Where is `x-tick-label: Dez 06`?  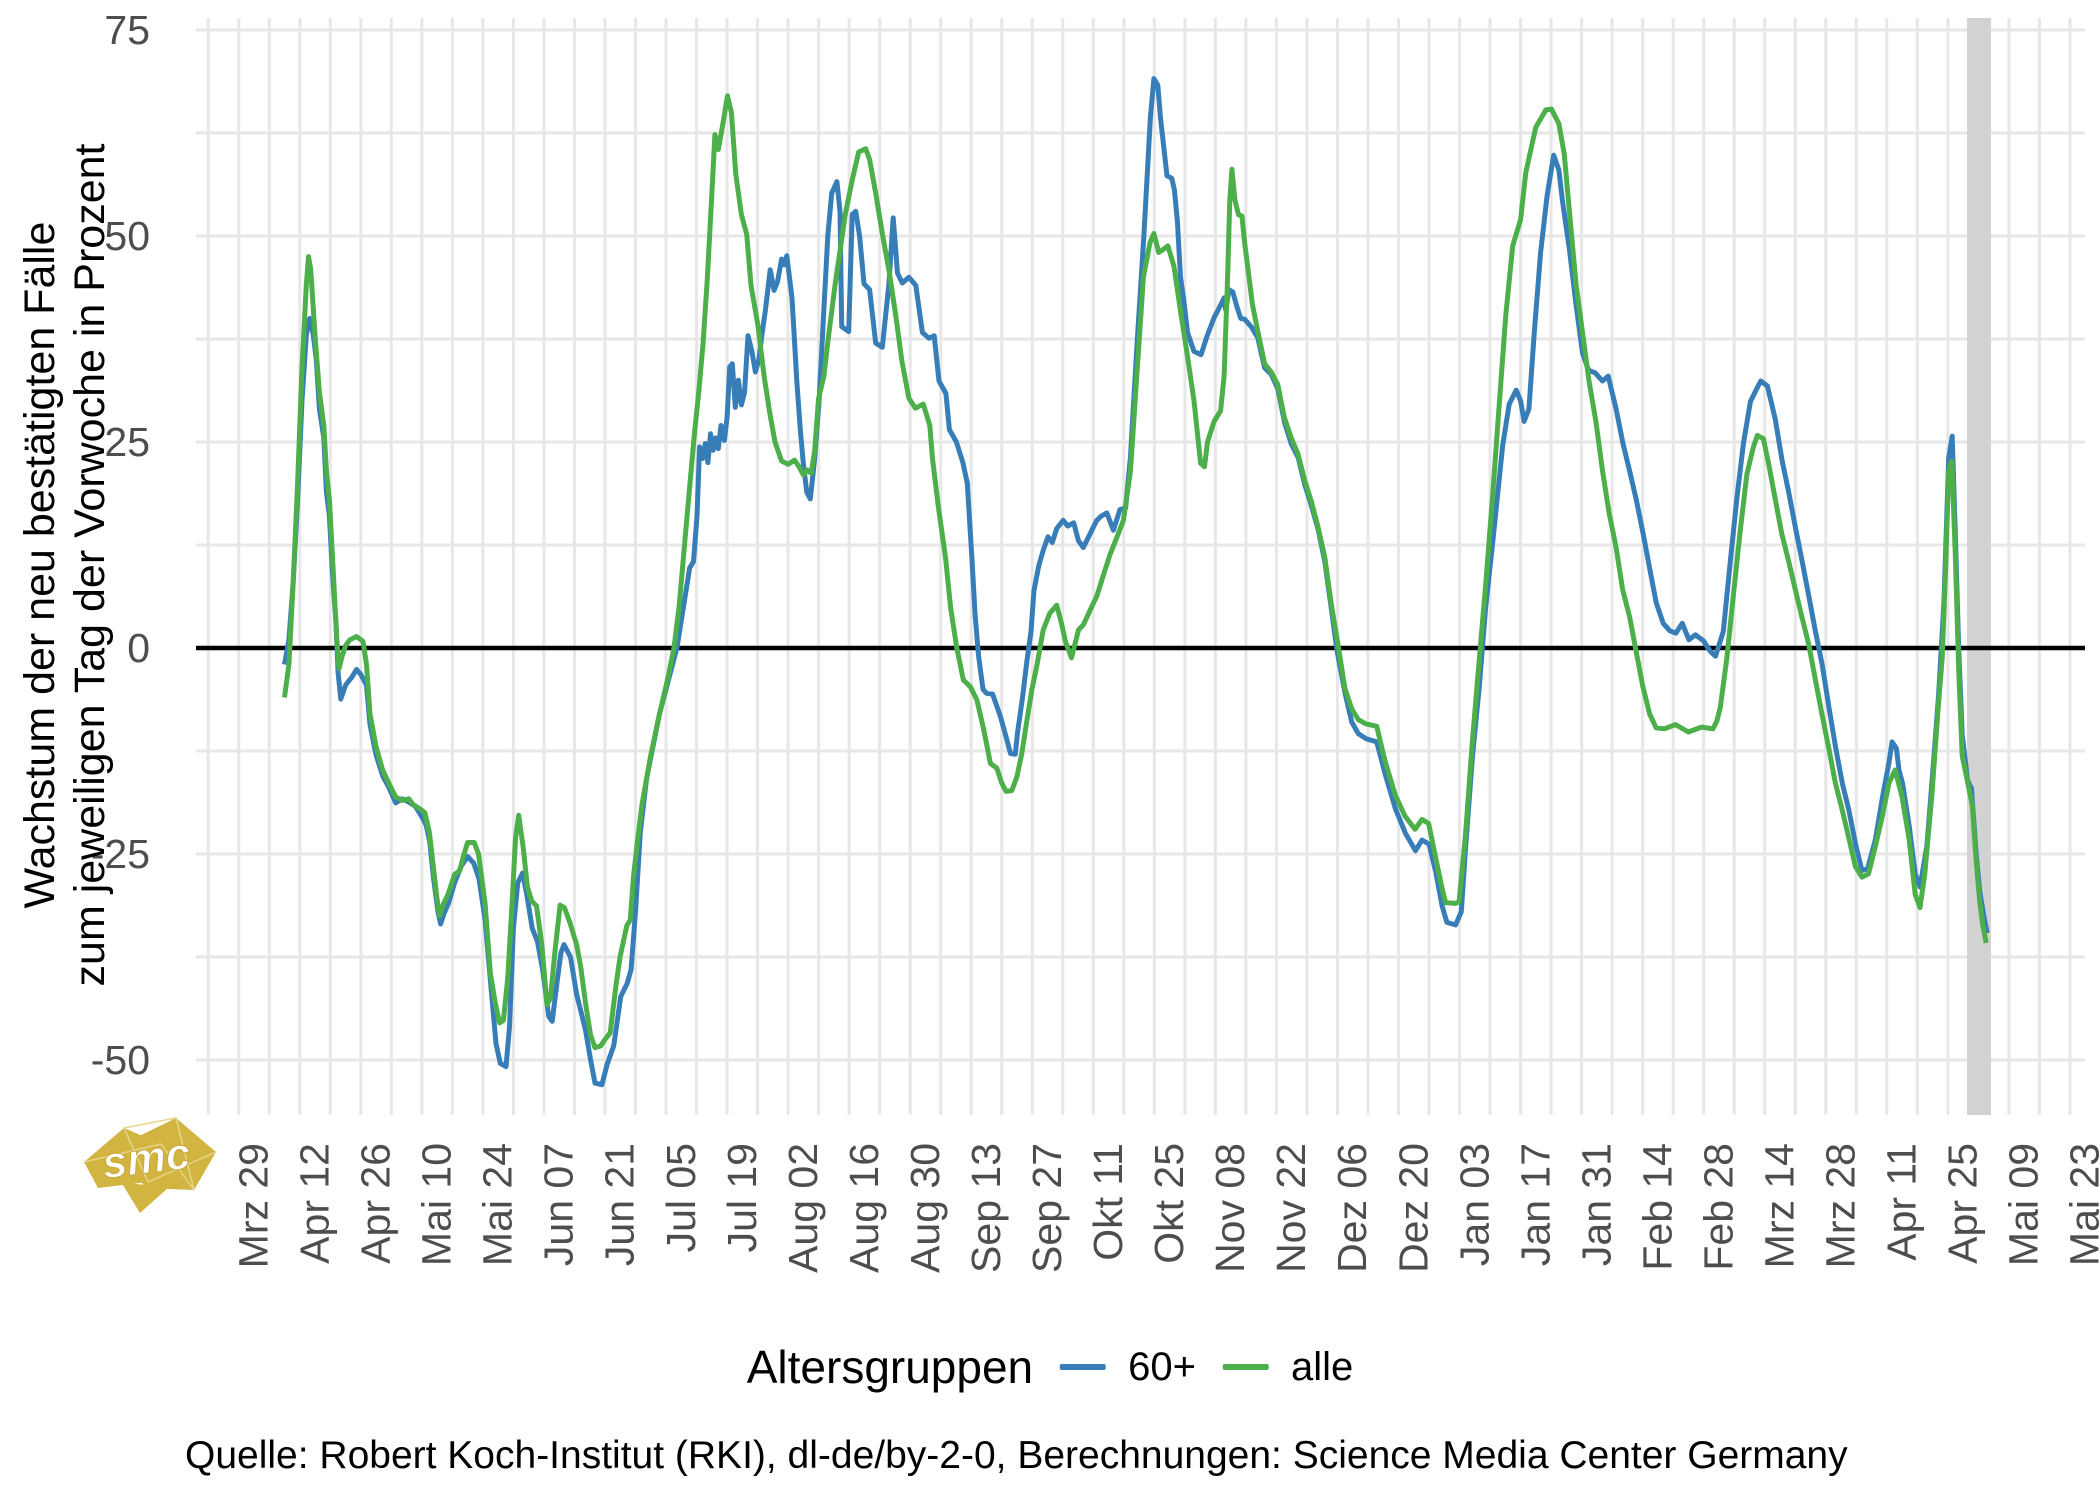
x-tick-label: Dez 06 is located at coordinates (1352, 1208).